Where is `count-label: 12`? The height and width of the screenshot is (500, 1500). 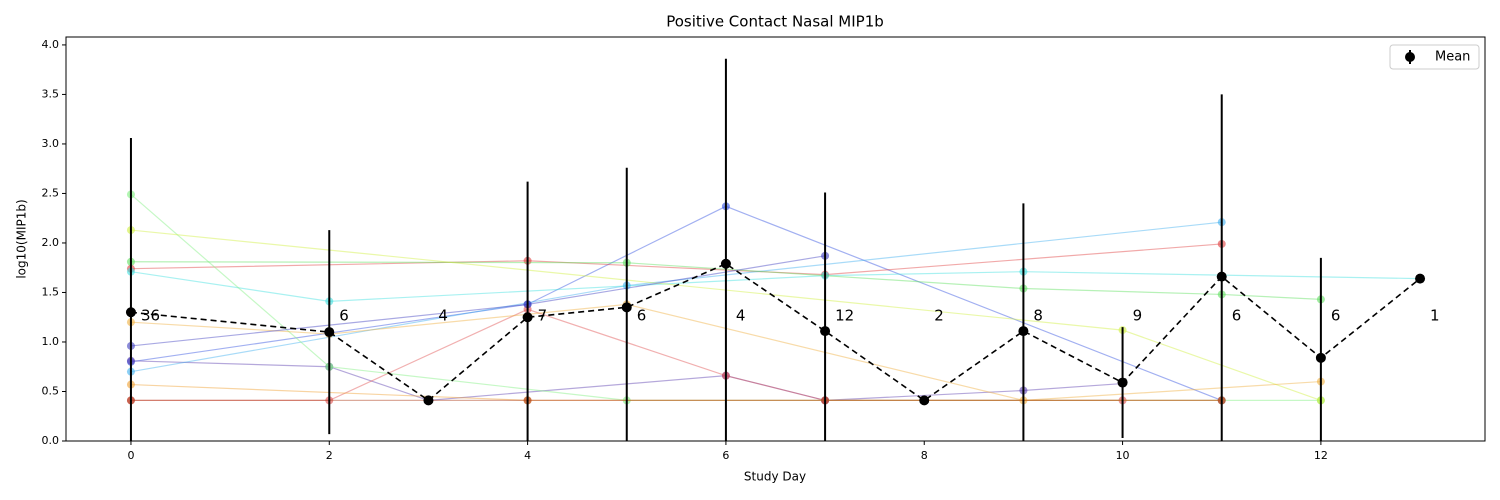
count-label: 12 is located at coordinates (844, 316).